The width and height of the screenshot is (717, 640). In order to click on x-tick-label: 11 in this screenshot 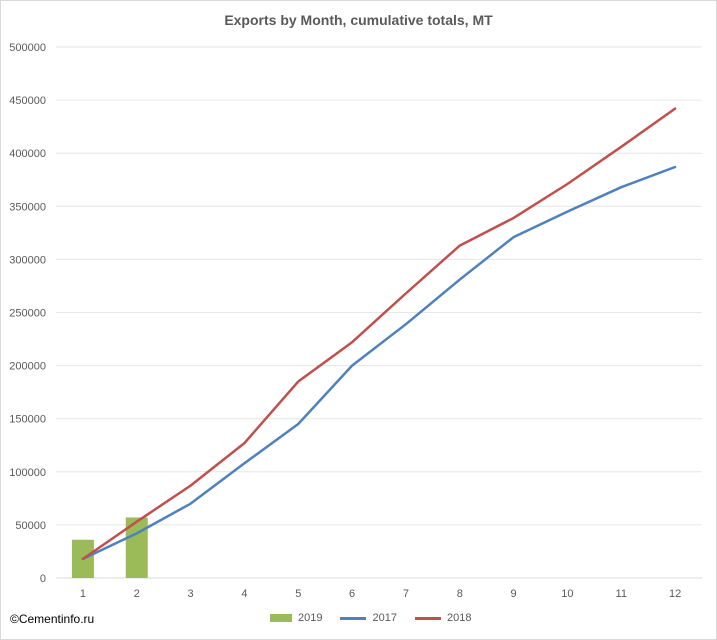, I will do `click(621, 594)`.